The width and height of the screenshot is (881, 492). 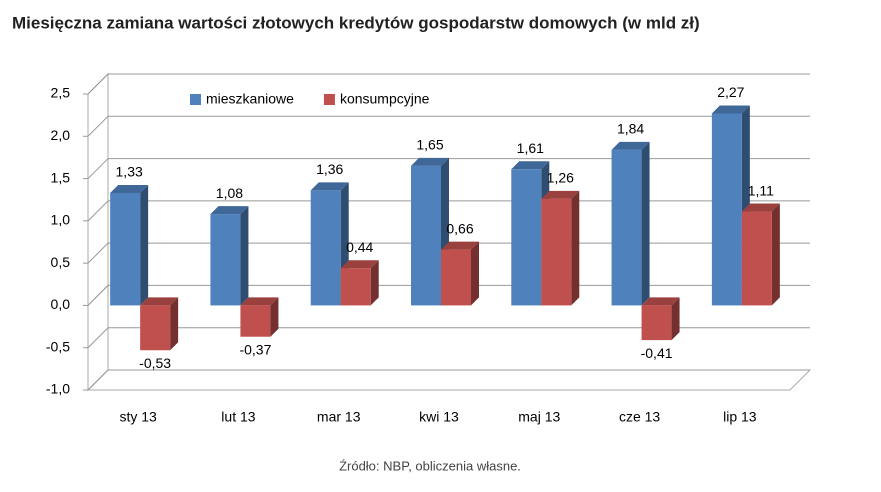 I want to click on x-tick-label: mar 13, so click(x=339, y=417).